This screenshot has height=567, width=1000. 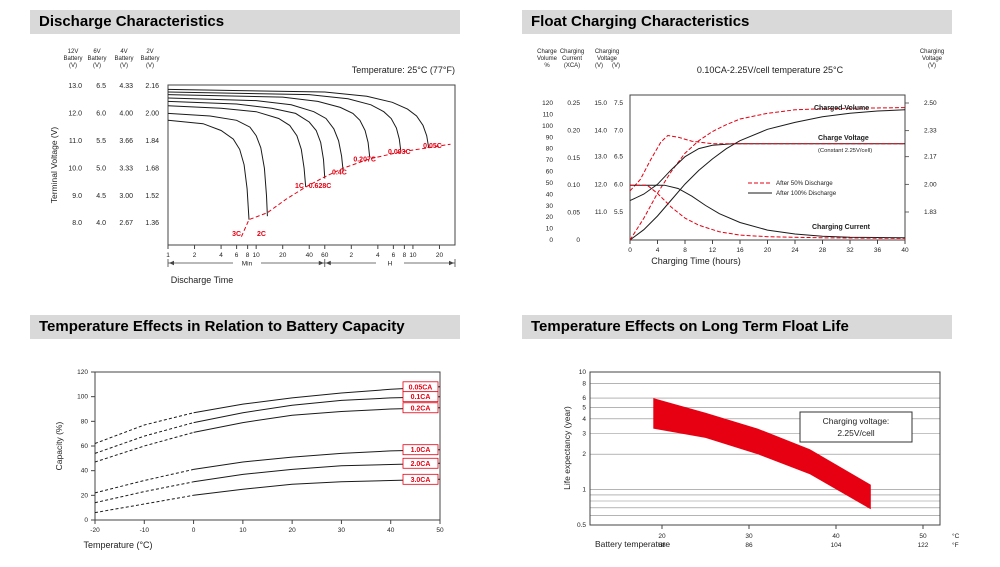 I want to click on svg-text: 1.84, so click(x=152, y=141).